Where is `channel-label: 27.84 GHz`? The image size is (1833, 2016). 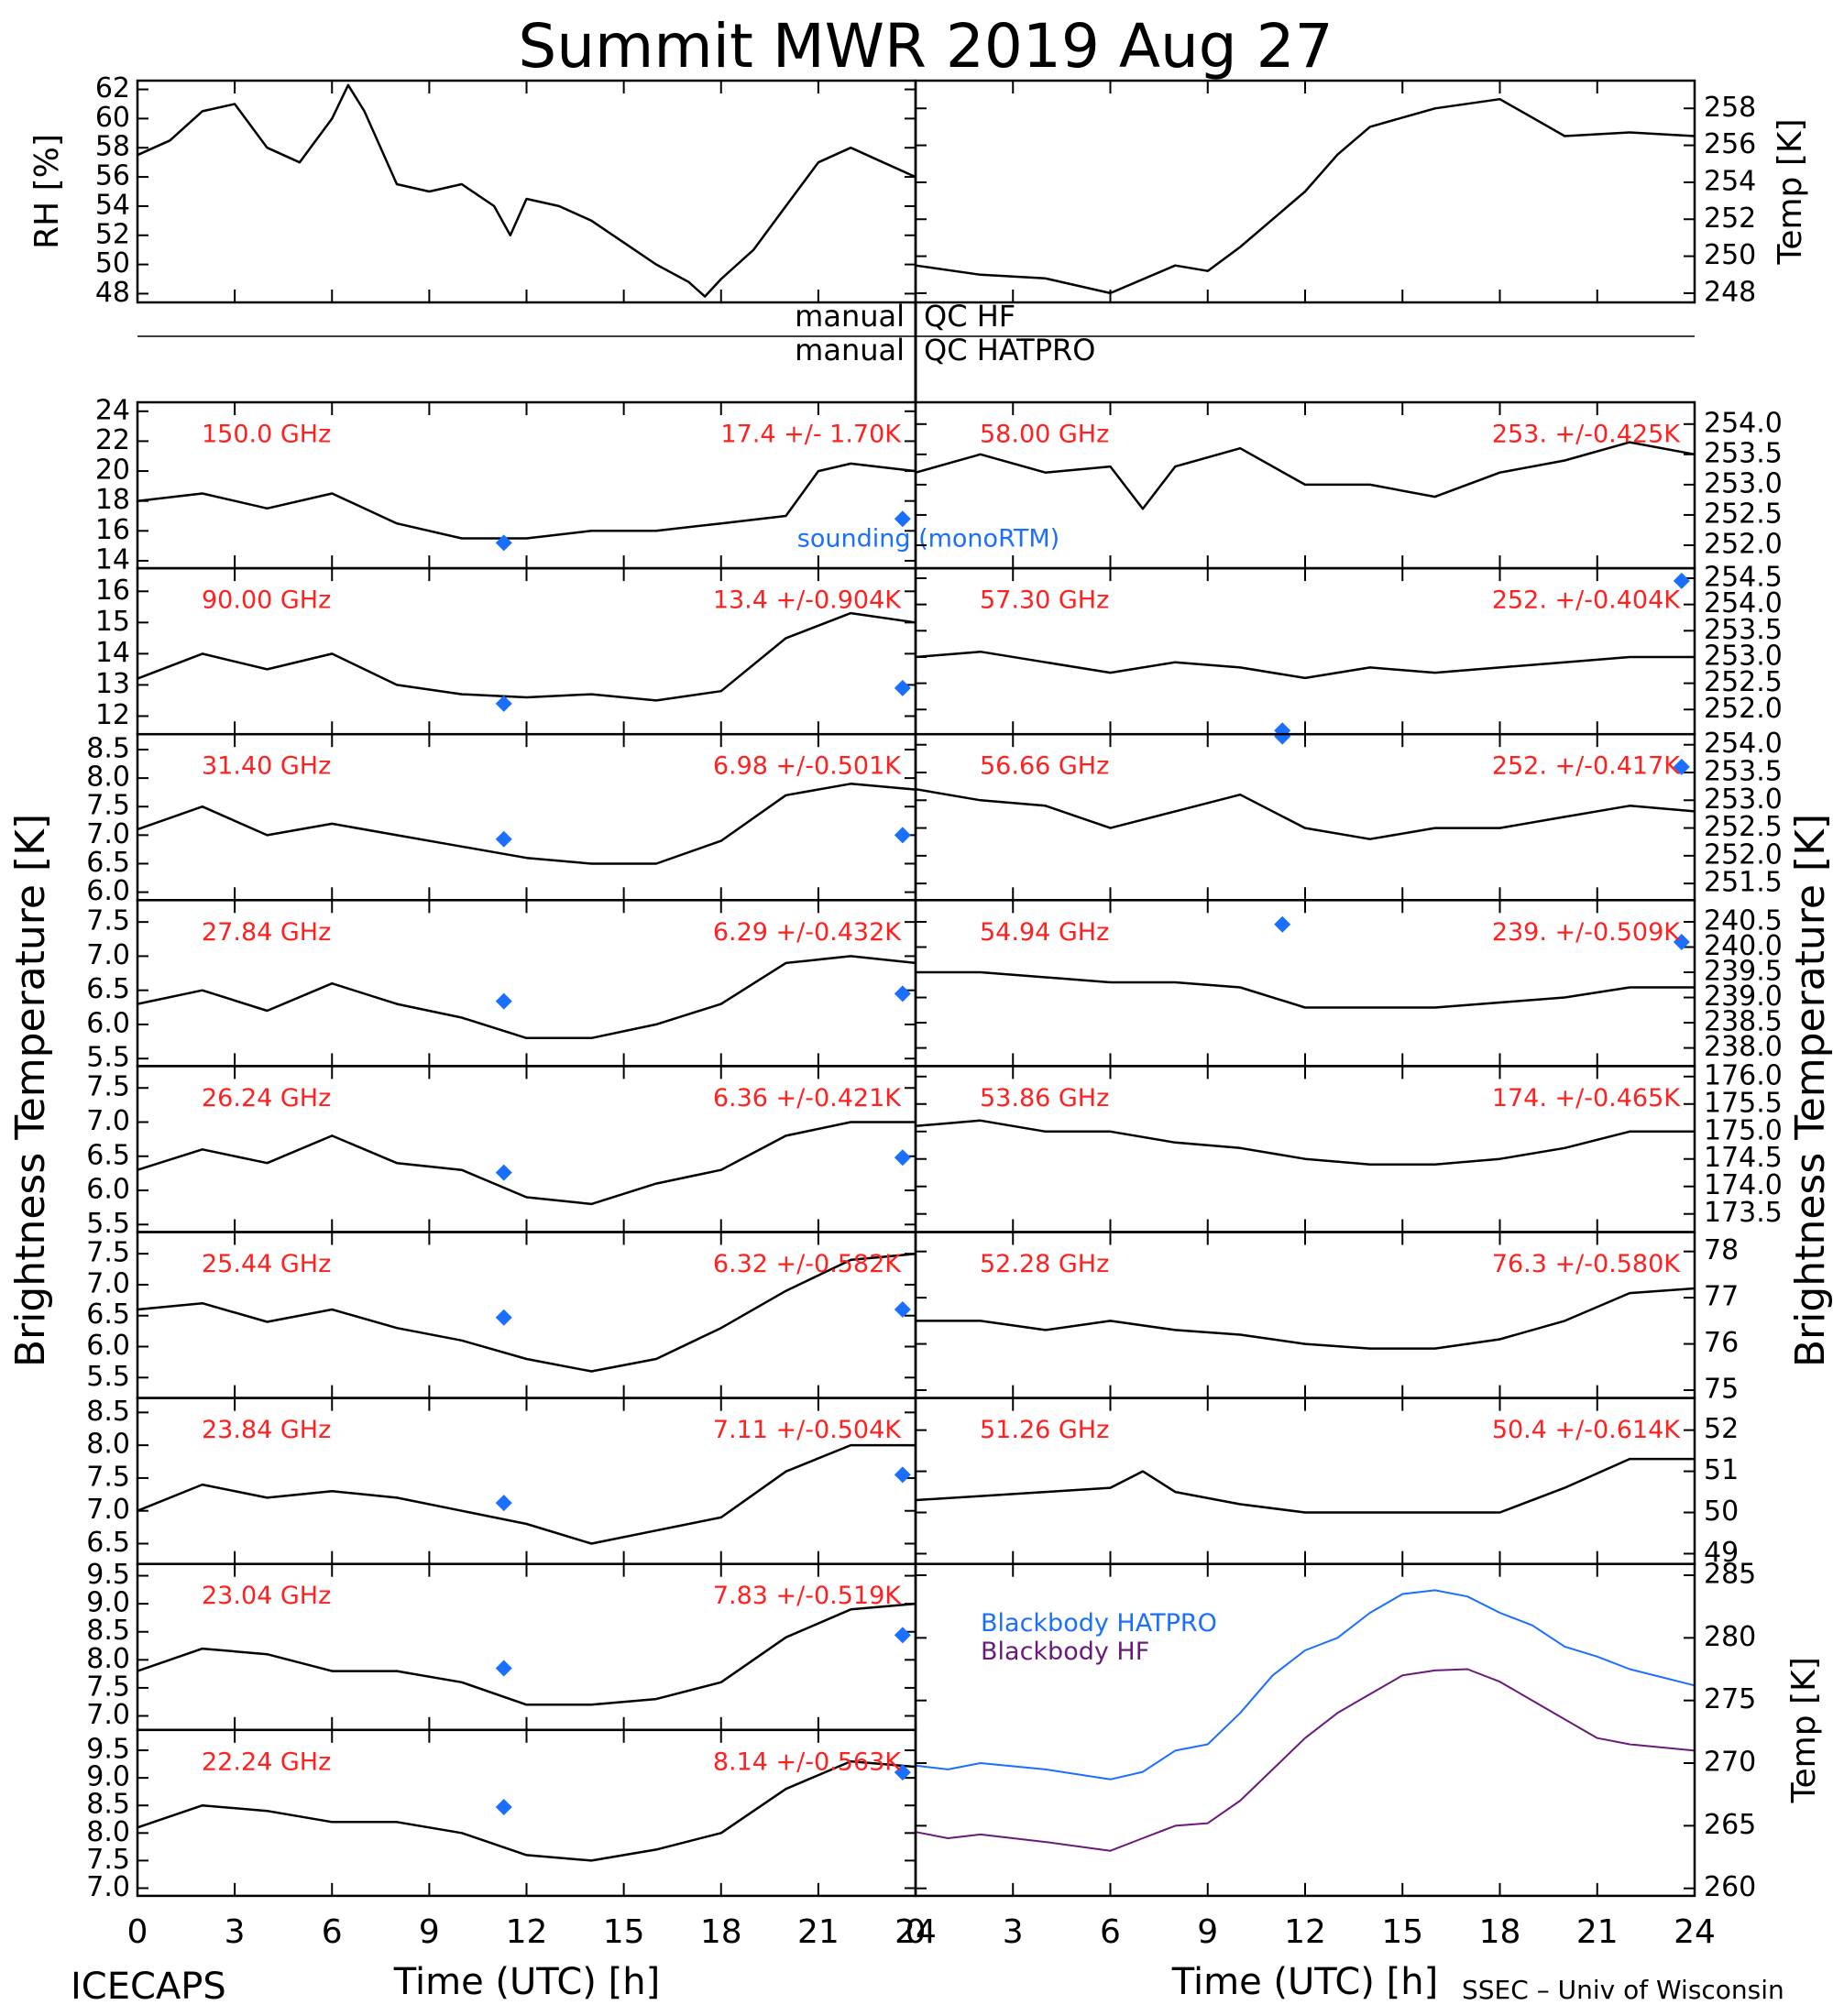 channel-label: 27.84 GHz is located at coordinates (266, 932).